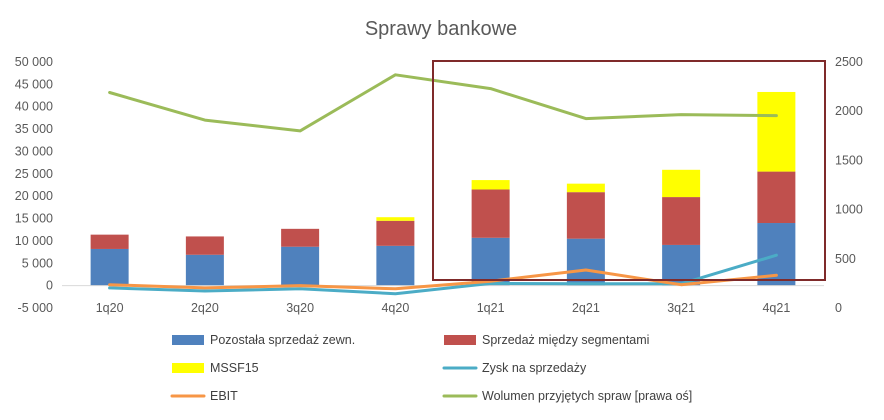  What do you see at coordinates (224, 396) in the screenshot?
I see `legend-label: EBIT` at bounding box center [224, 396].